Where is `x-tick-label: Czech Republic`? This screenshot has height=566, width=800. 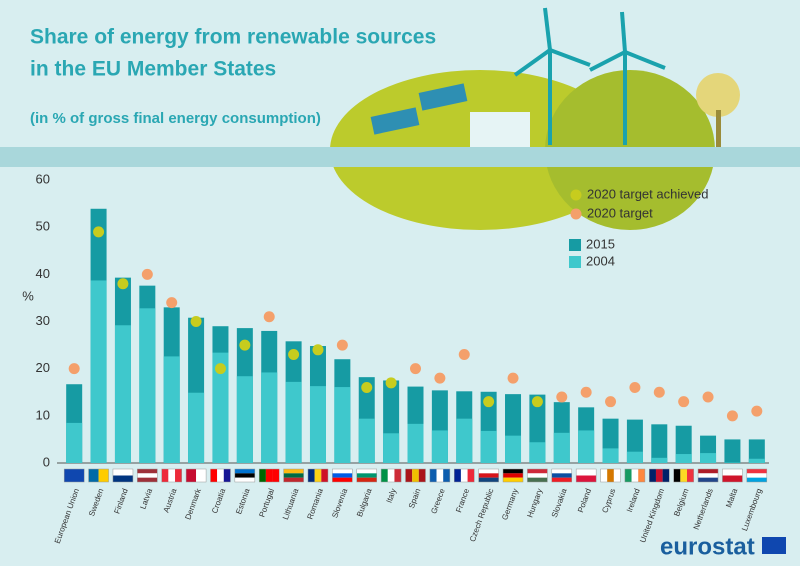 x-tick-label: Czech Republic is located at coordinates (482, 515).